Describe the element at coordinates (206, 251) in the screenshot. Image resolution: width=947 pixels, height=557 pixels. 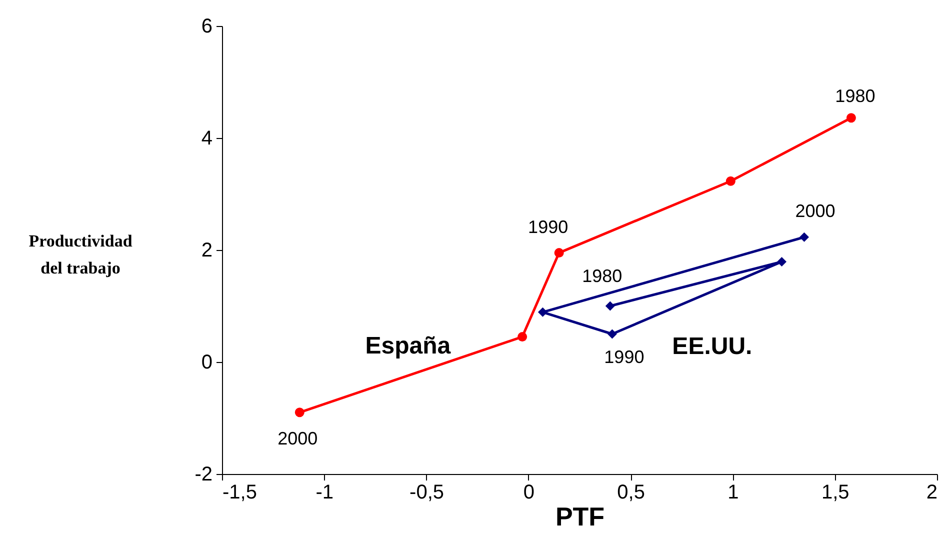
I see `y-tick-label: 2` at that location.